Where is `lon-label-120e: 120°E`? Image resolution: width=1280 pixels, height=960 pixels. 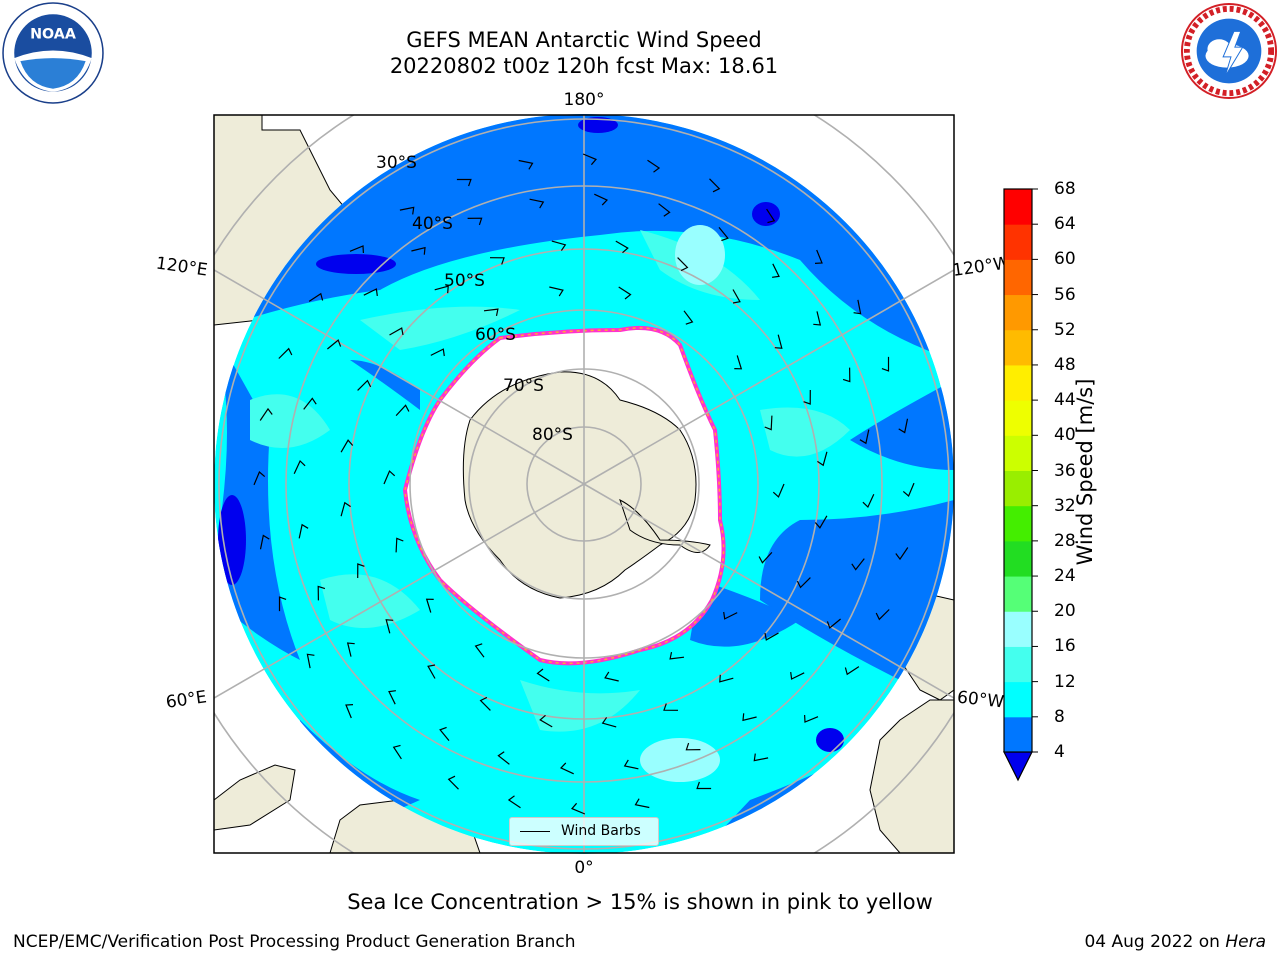 lon-label-120e: 120°E is located at coordinates (182, 267).